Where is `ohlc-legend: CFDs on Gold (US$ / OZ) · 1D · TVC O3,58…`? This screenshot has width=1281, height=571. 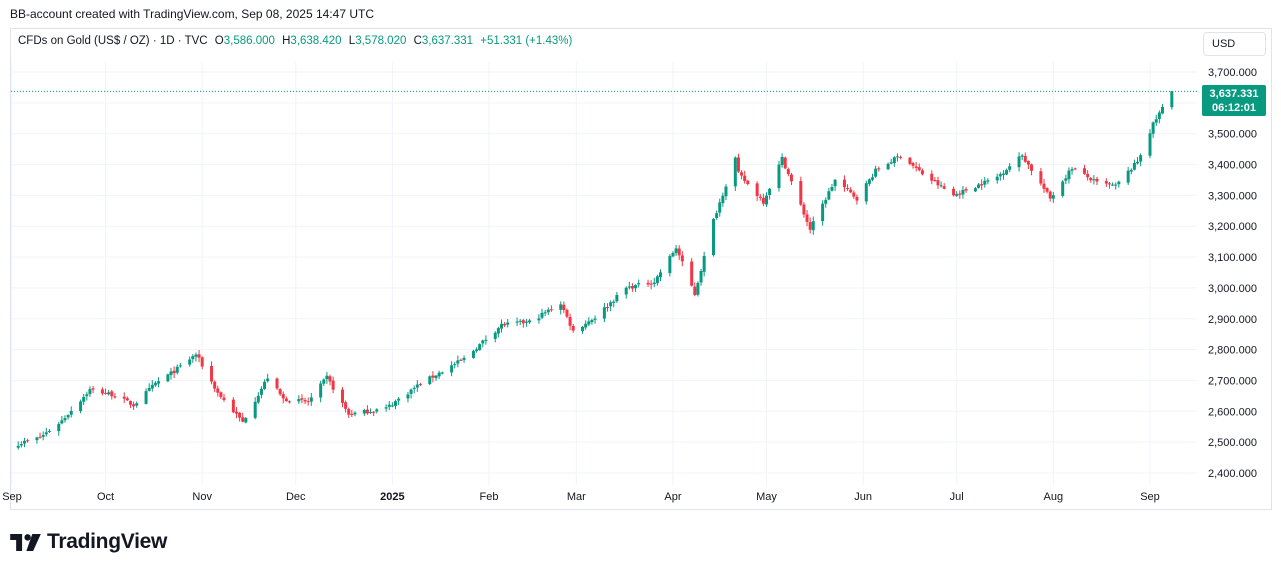
ohlc-legend: CFDs on Gold (US$ / OZ) · 1D · TVC O3,58… is located at coordinates (295, 41).